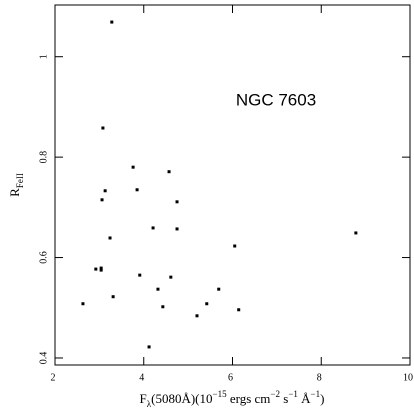  I want to click on label-part: (5080Å)(10, so click(181, 398).